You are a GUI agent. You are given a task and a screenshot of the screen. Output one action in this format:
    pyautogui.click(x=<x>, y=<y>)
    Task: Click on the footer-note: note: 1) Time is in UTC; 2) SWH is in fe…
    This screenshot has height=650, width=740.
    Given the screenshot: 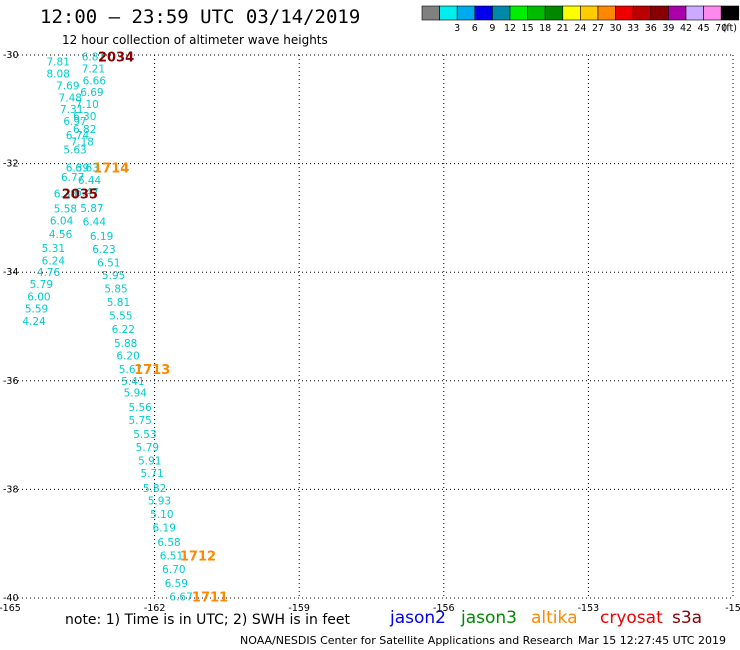 What is the action you would take?
    pyautogui.click(x=208, y=620)
    